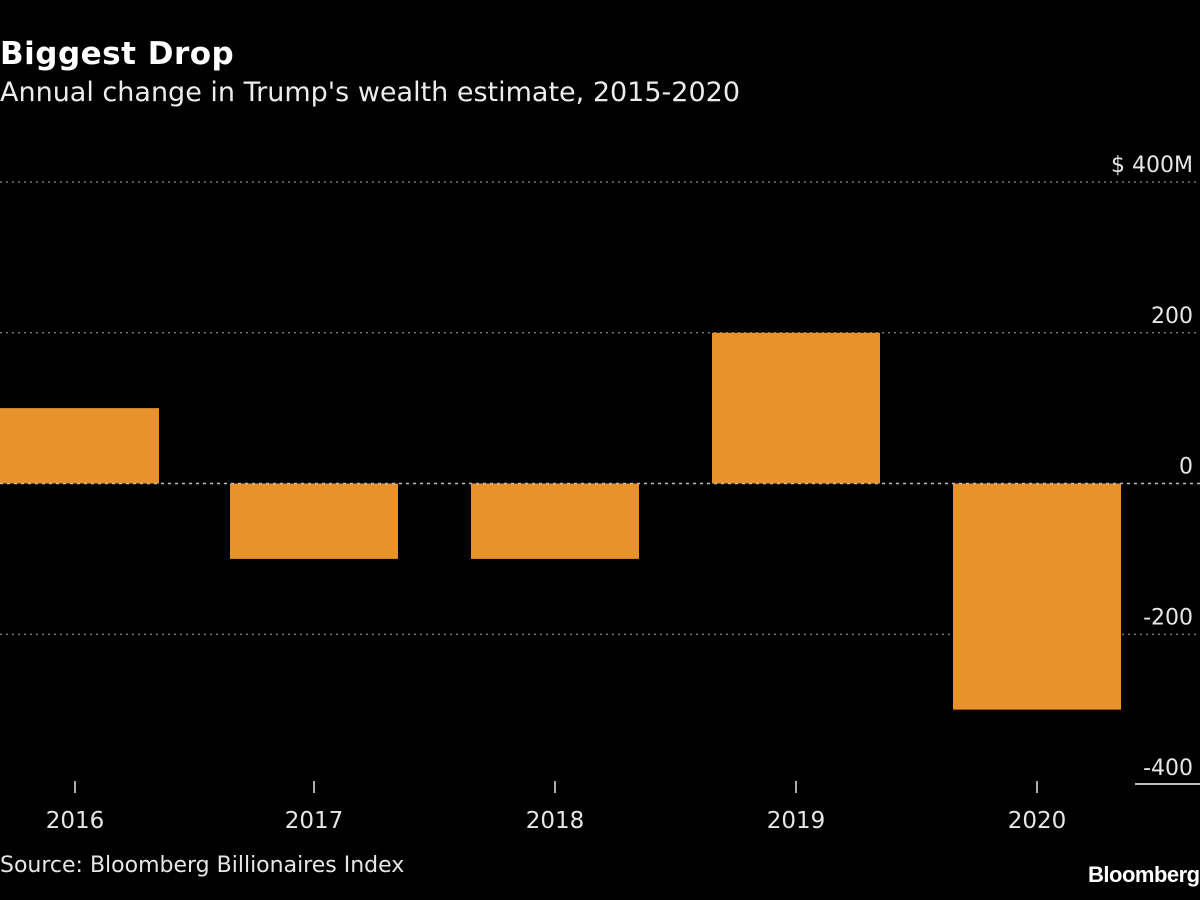  I want to click on bar-2018, so click(555, 521).